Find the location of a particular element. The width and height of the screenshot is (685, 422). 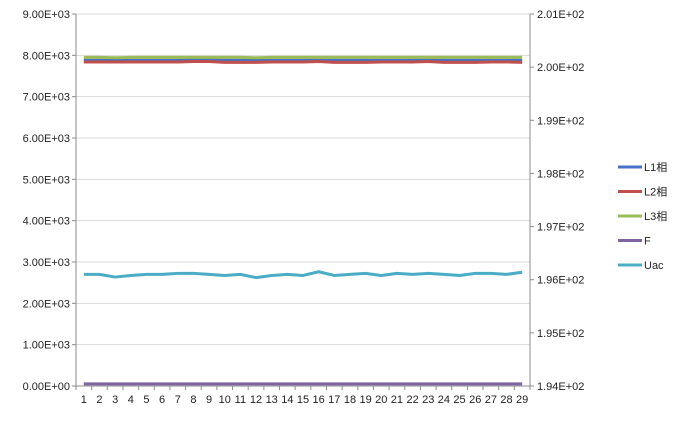

x-axis-tick-label: 7 is located at coordinates (178, 400).